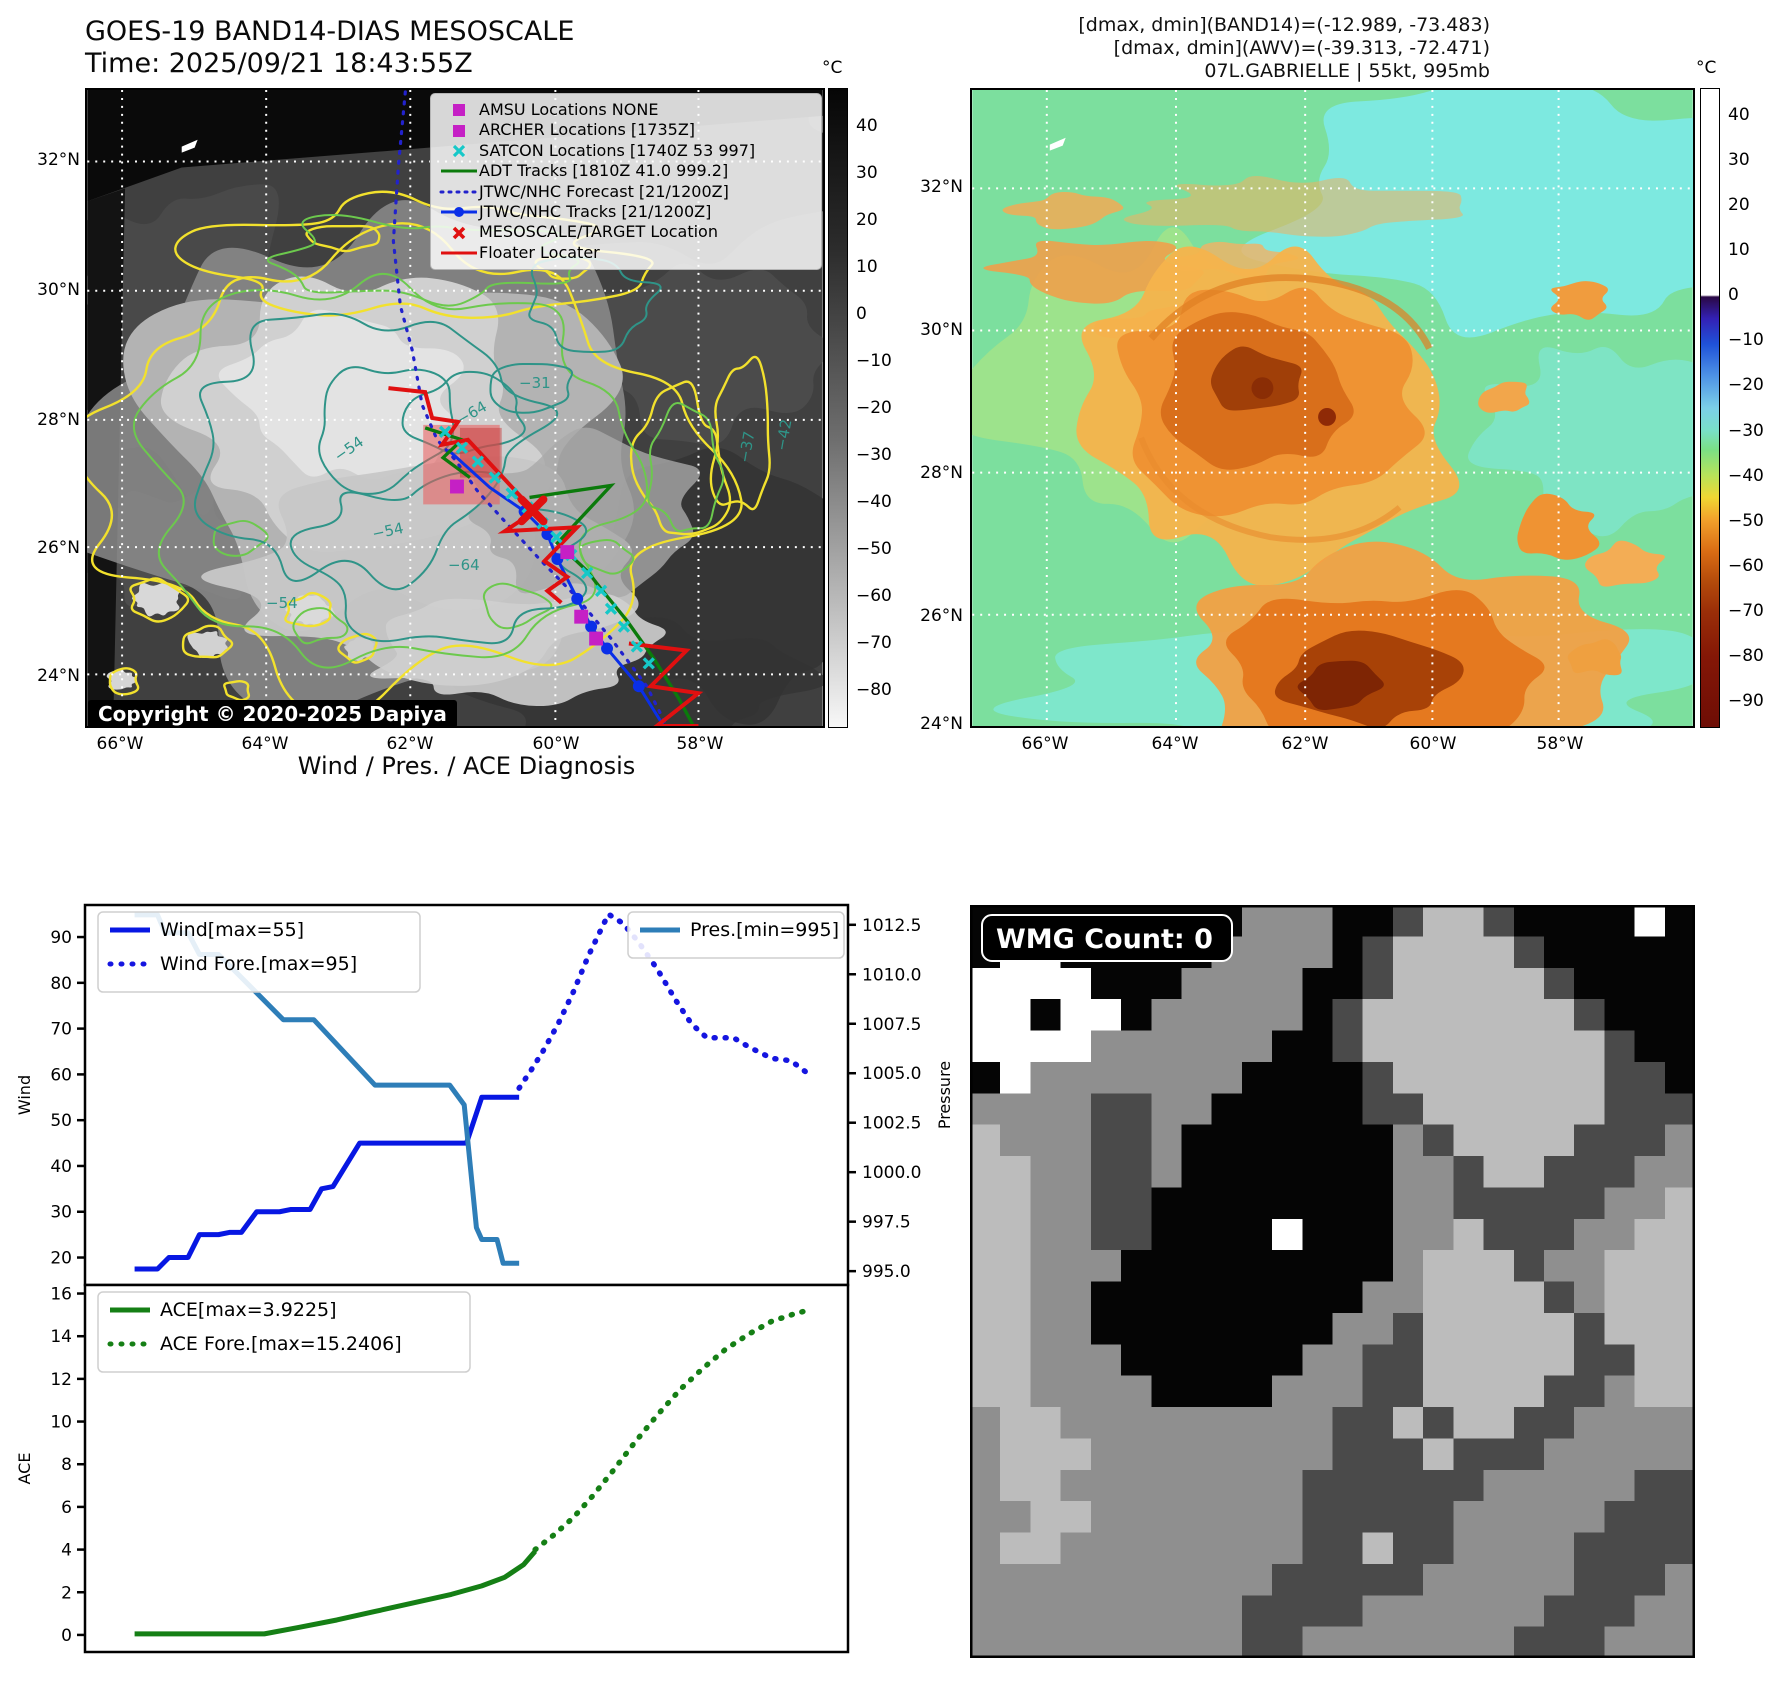 Image resolution: width=1788 pixels, height=1690 pixels. Describe the element at coordinates (58, 676) in the screenshot. I see `left-map-lat-label: 24°N` at that location.